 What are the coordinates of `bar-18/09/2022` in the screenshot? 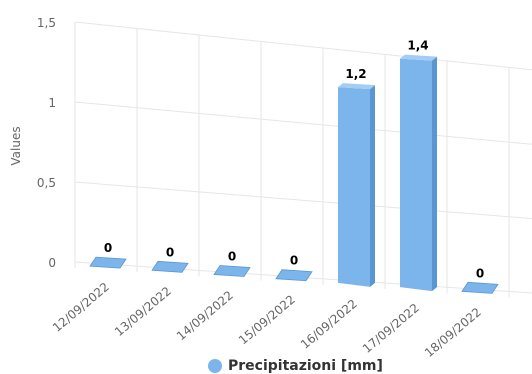 It's located at (480, 287).